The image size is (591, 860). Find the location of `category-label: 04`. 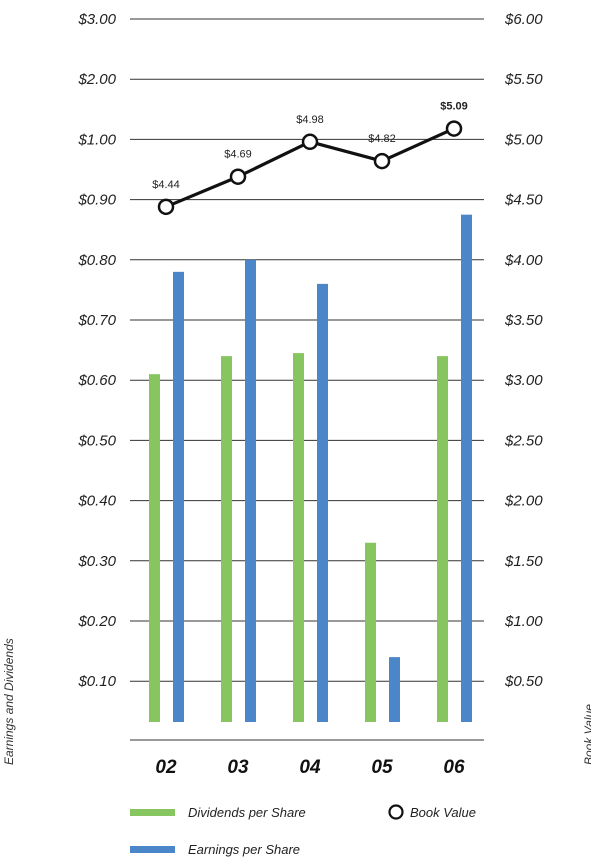

category-label: 04 is located at coordinates (310, 767).